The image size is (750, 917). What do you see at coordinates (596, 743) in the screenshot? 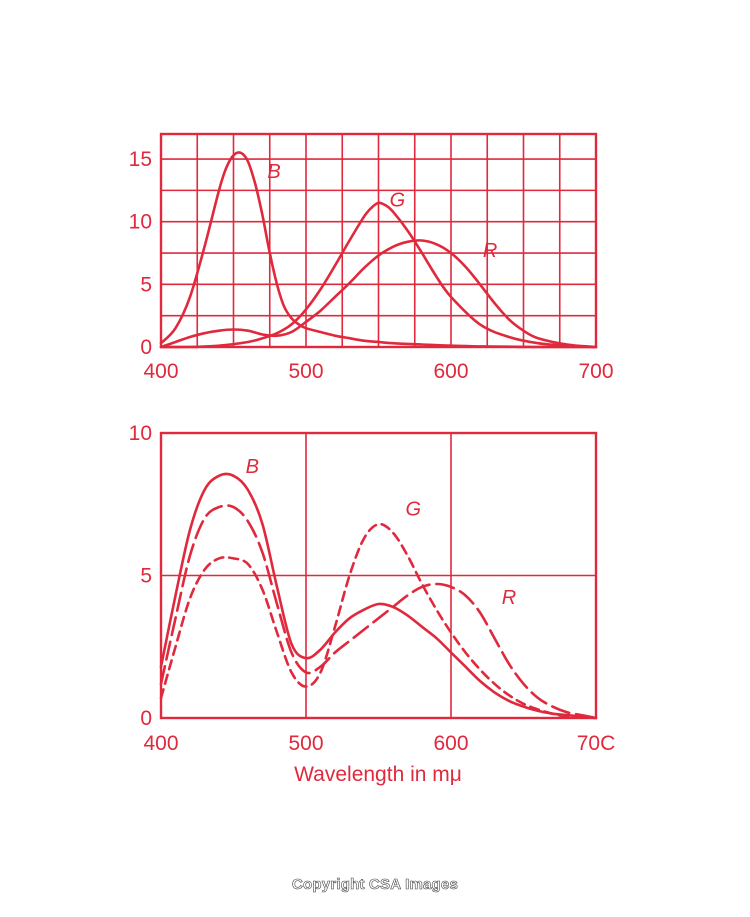
I see `bottom-chart-xtick-label: 70C` at bounding box center [596, 743].